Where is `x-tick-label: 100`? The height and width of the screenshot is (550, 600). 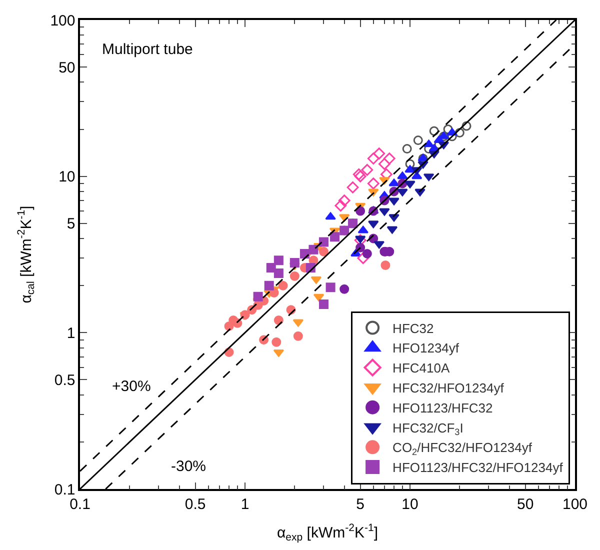 x-tick-label: 100 is located at coordinates (575, 504).